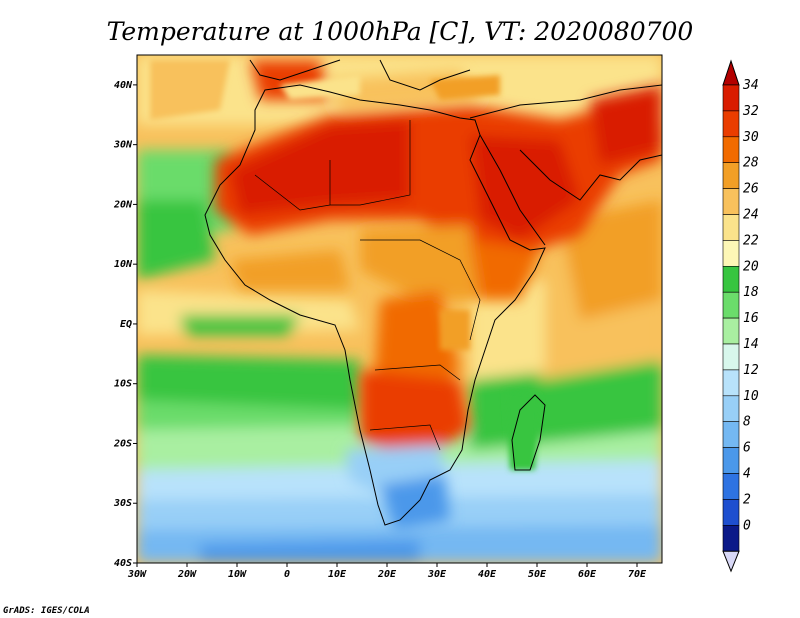 This screenshot has height=618, width=800. I want to click on lon-tick-label: 10E, so click(337, 574).